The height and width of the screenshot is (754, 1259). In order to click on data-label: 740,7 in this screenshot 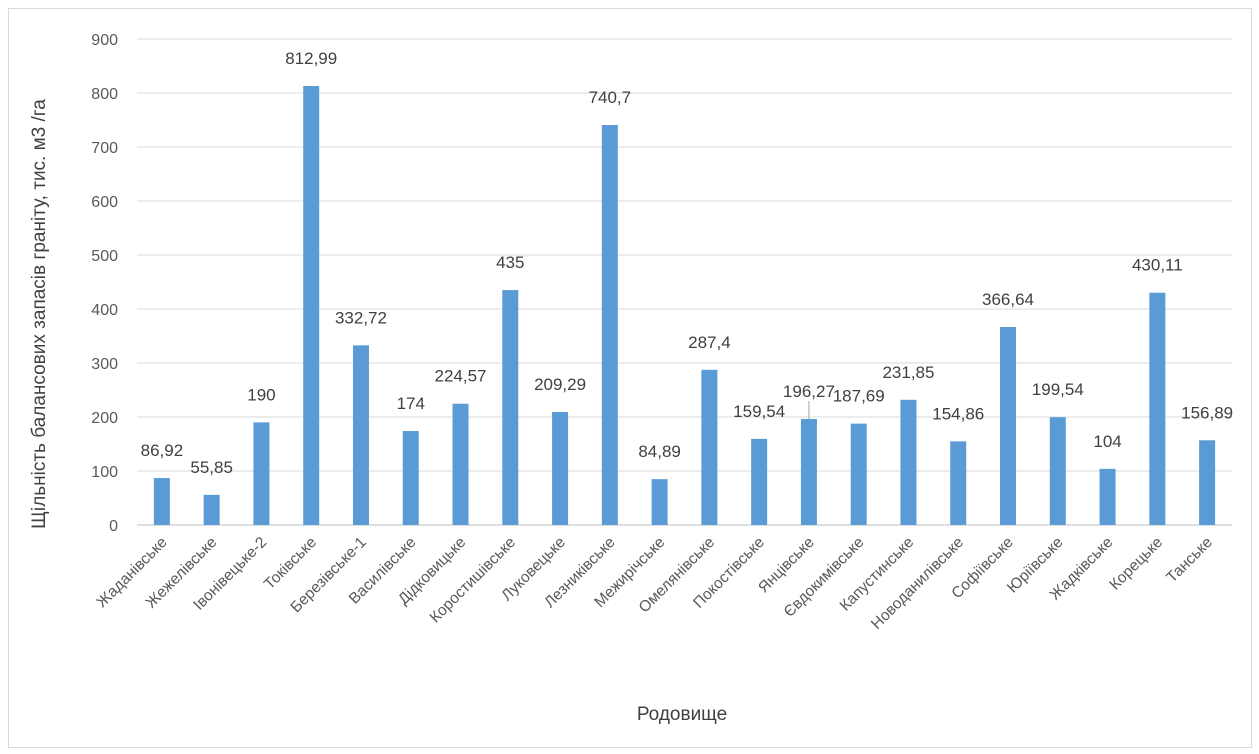, I will do `click(610, 97)`.